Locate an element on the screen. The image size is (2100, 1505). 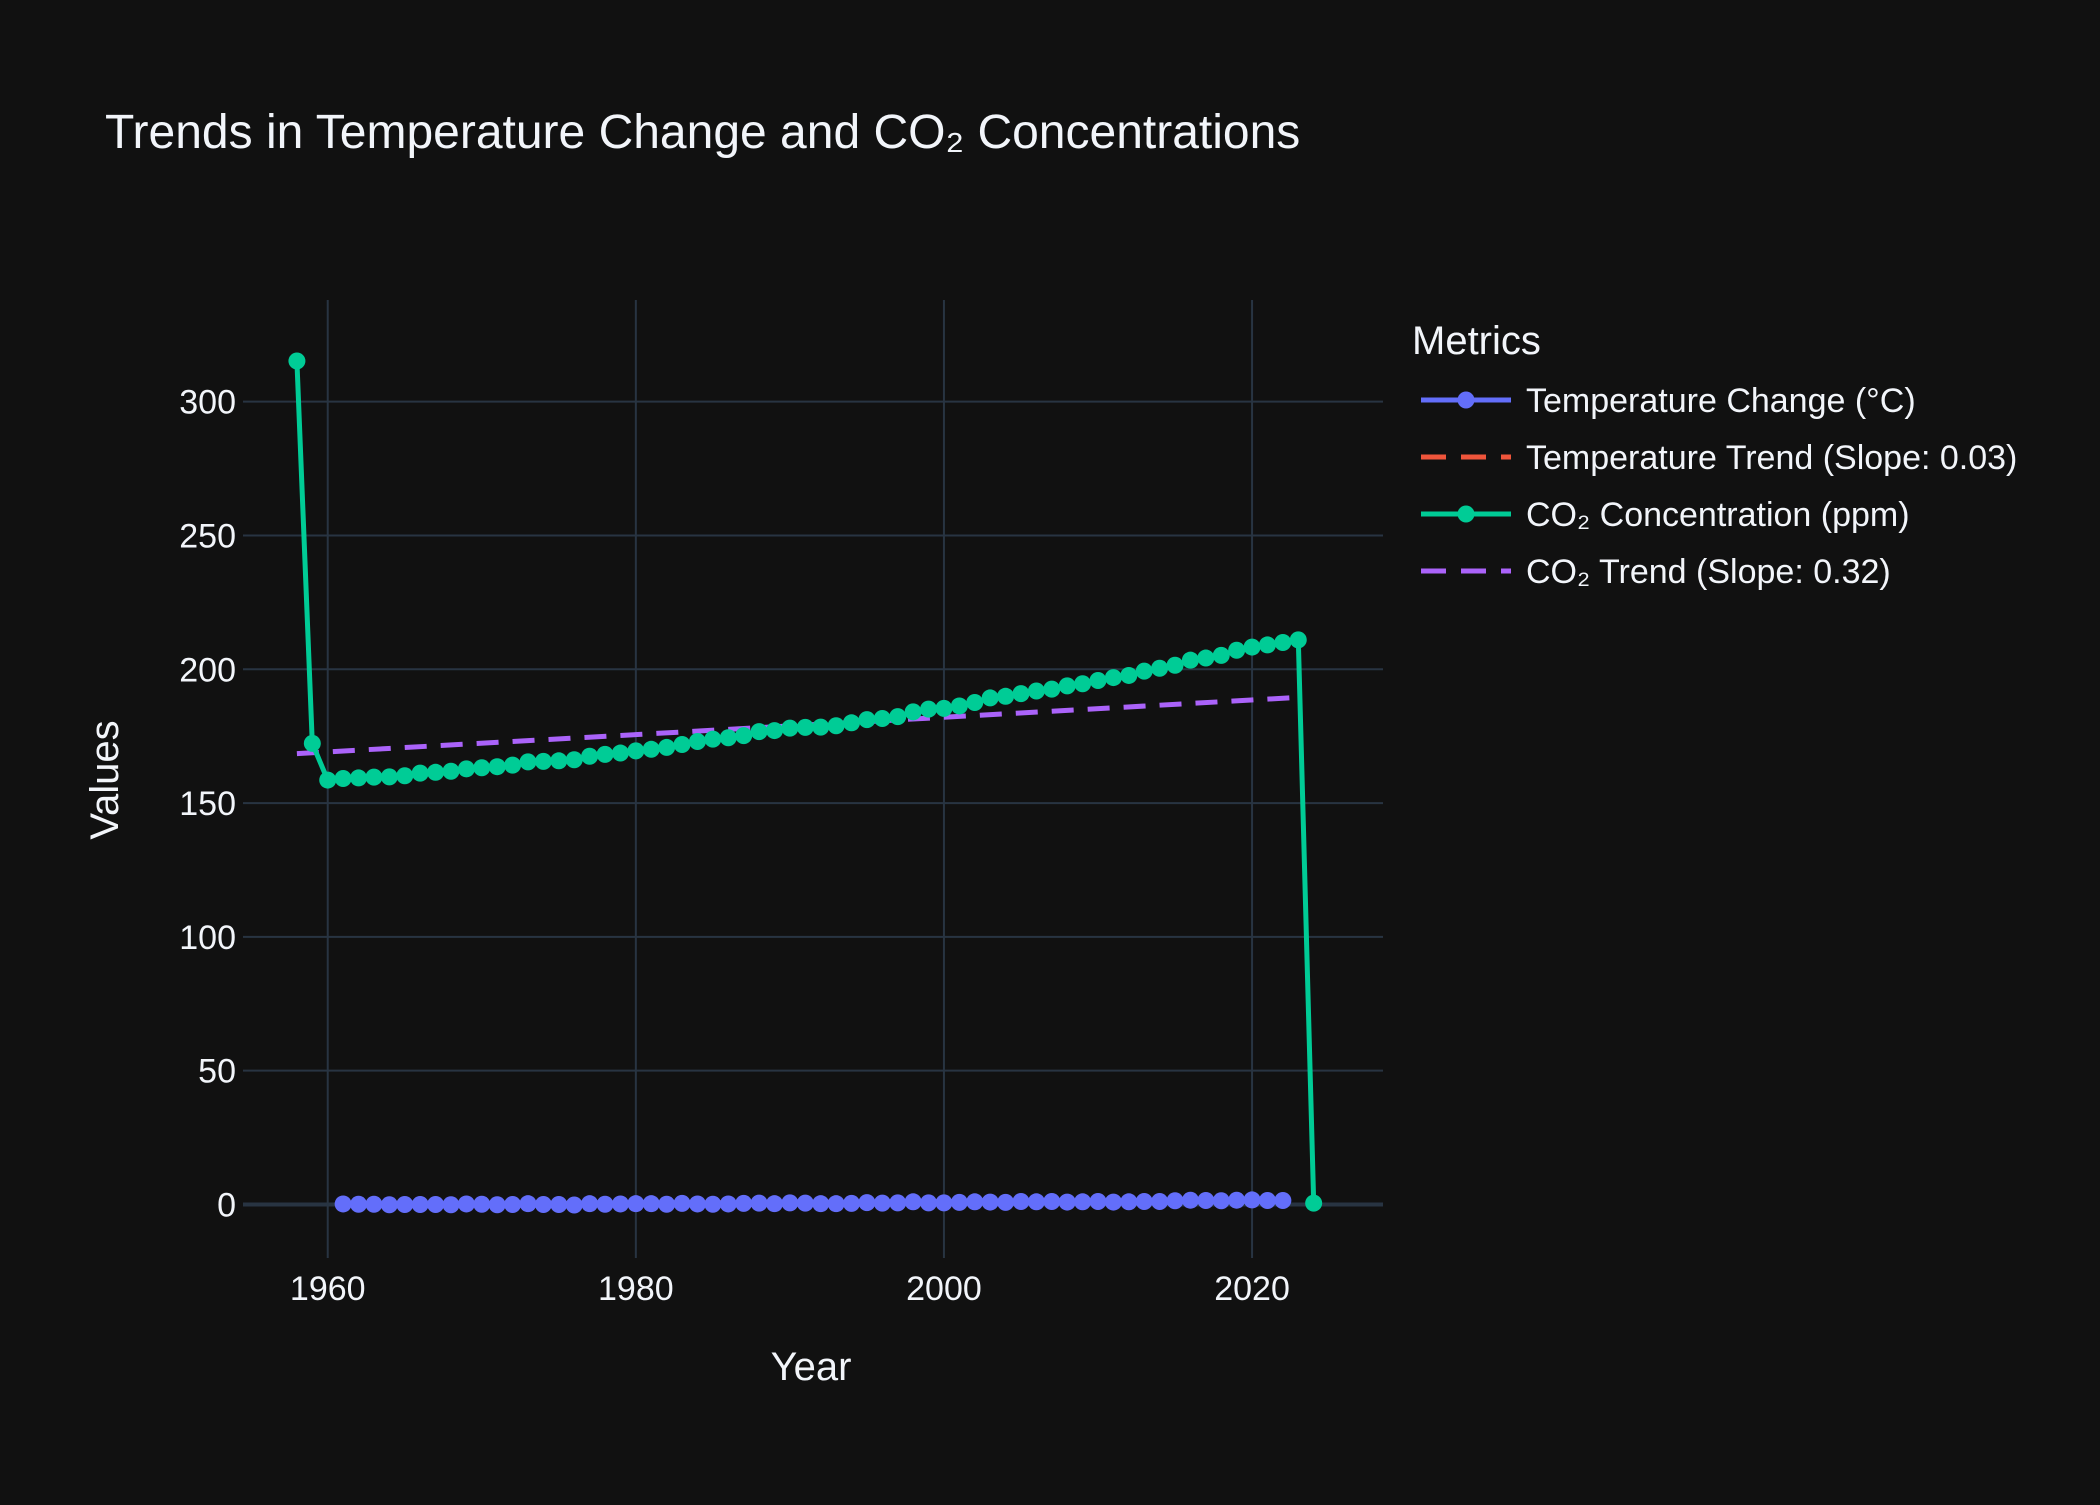
y-axis-title: Values is located at coordinates (105, 779).